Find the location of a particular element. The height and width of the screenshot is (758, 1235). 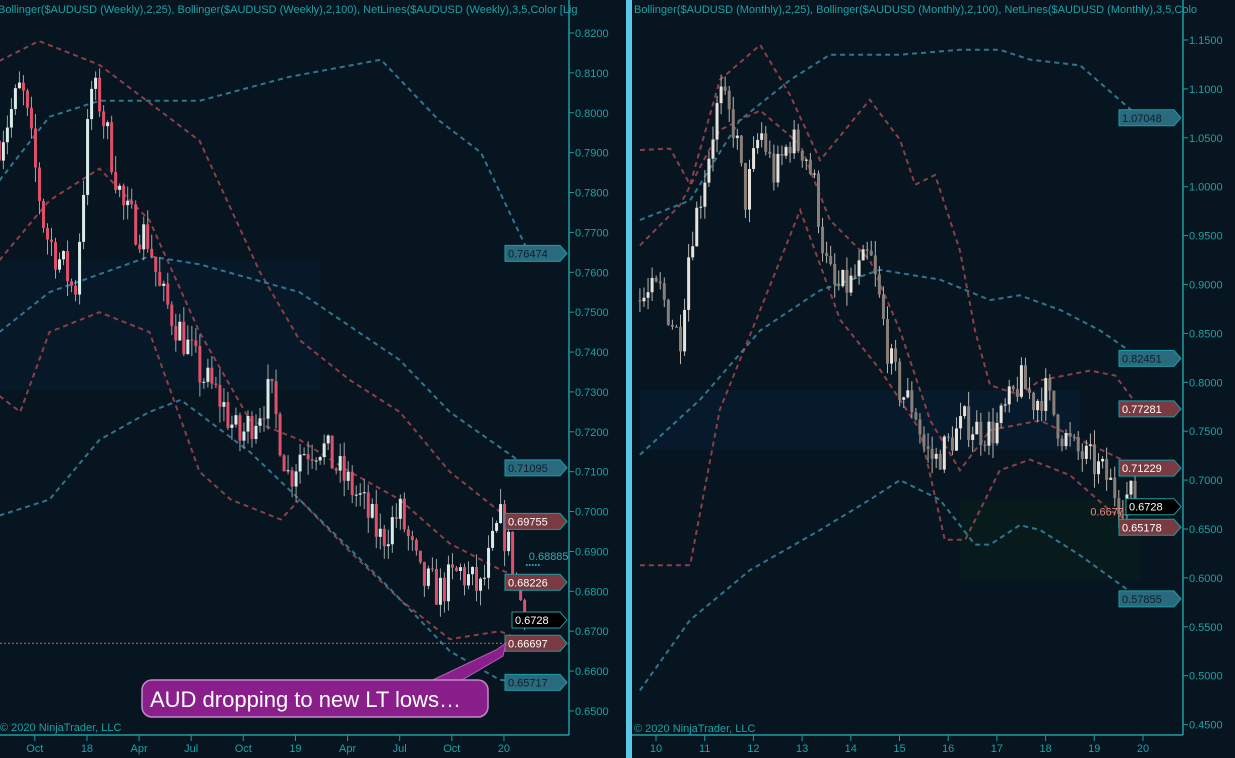

y-tick-label: 0.9500 is located at coordinates (1206, 237).